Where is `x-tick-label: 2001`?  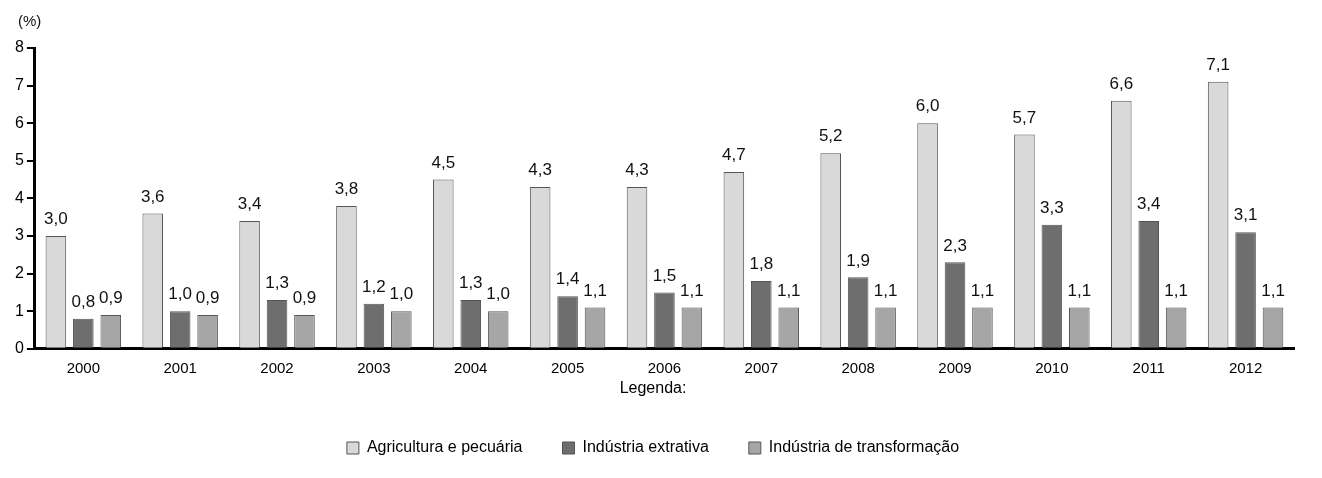
x-tick-label: 2001 is located at coordinates (180, 367).